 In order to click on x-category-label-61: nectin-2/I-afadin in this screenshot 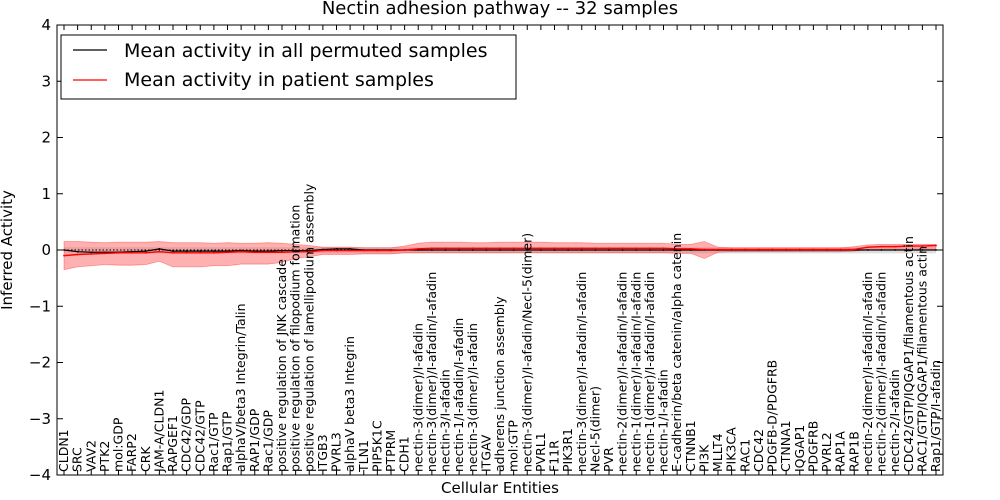, I will do `click(894, 420)`.